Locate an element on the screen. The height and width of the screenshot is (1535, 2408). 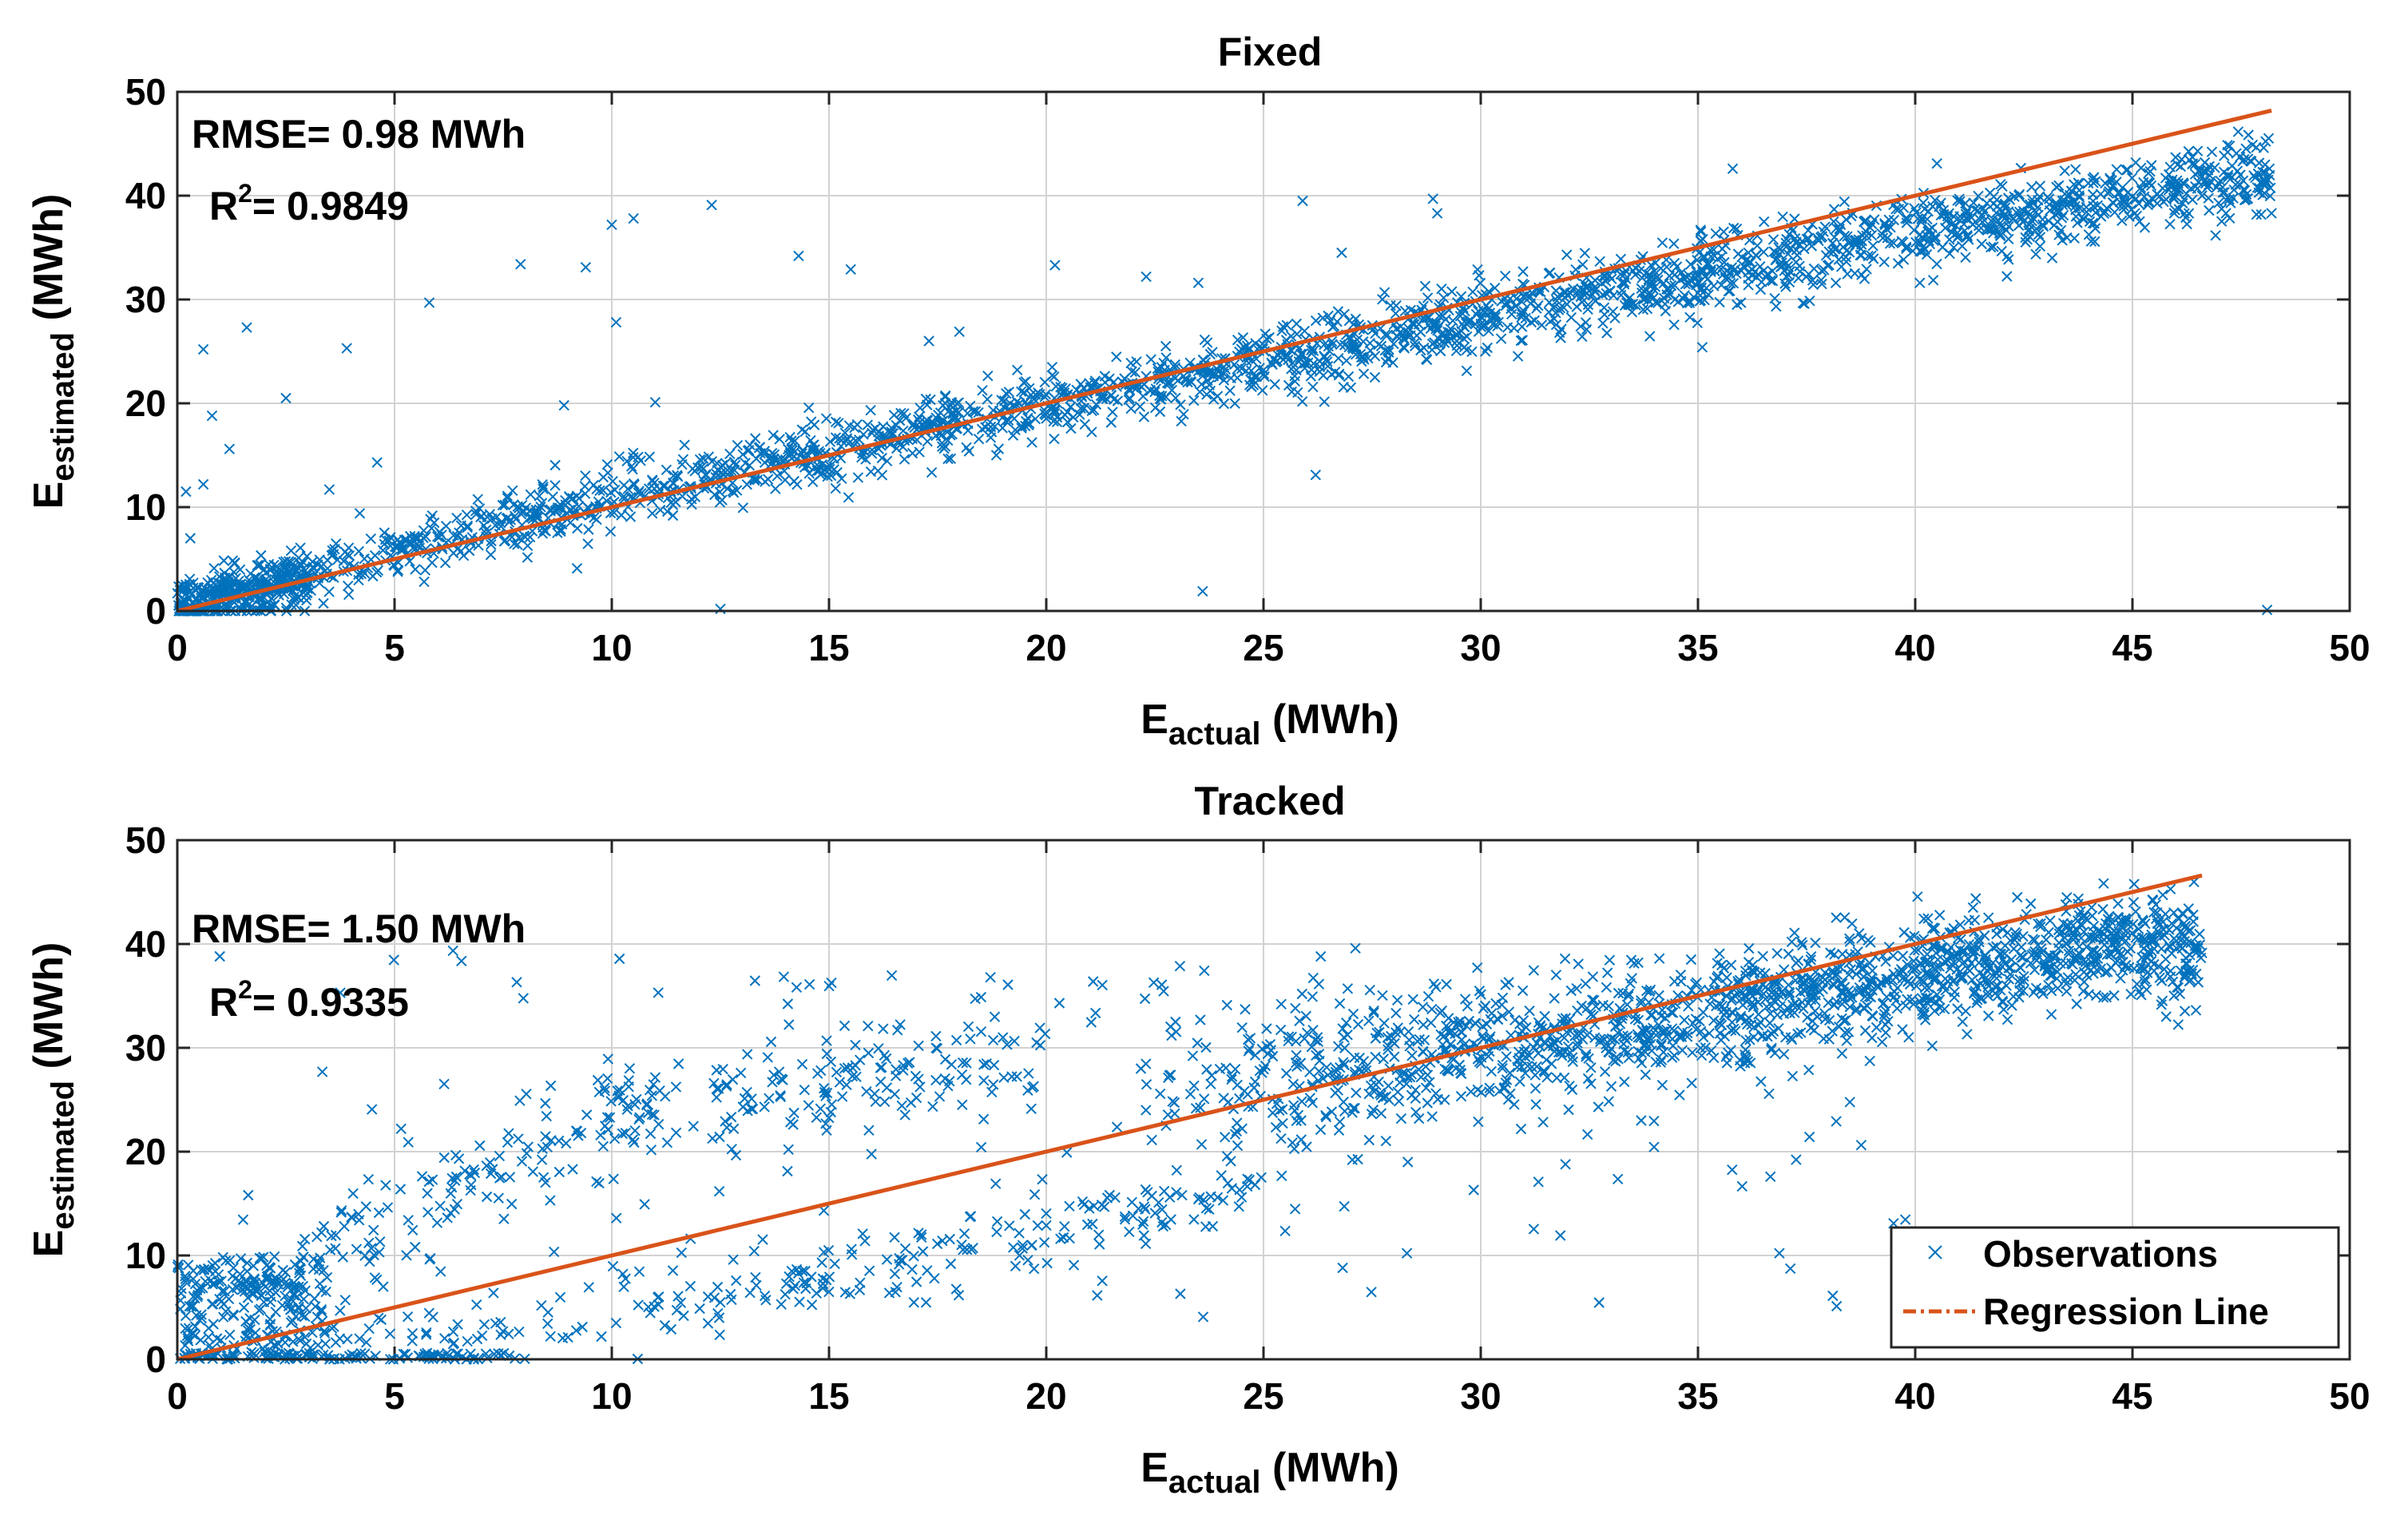
fixed-r2-value: = 0.9849 is located at coordinates (330, 206).